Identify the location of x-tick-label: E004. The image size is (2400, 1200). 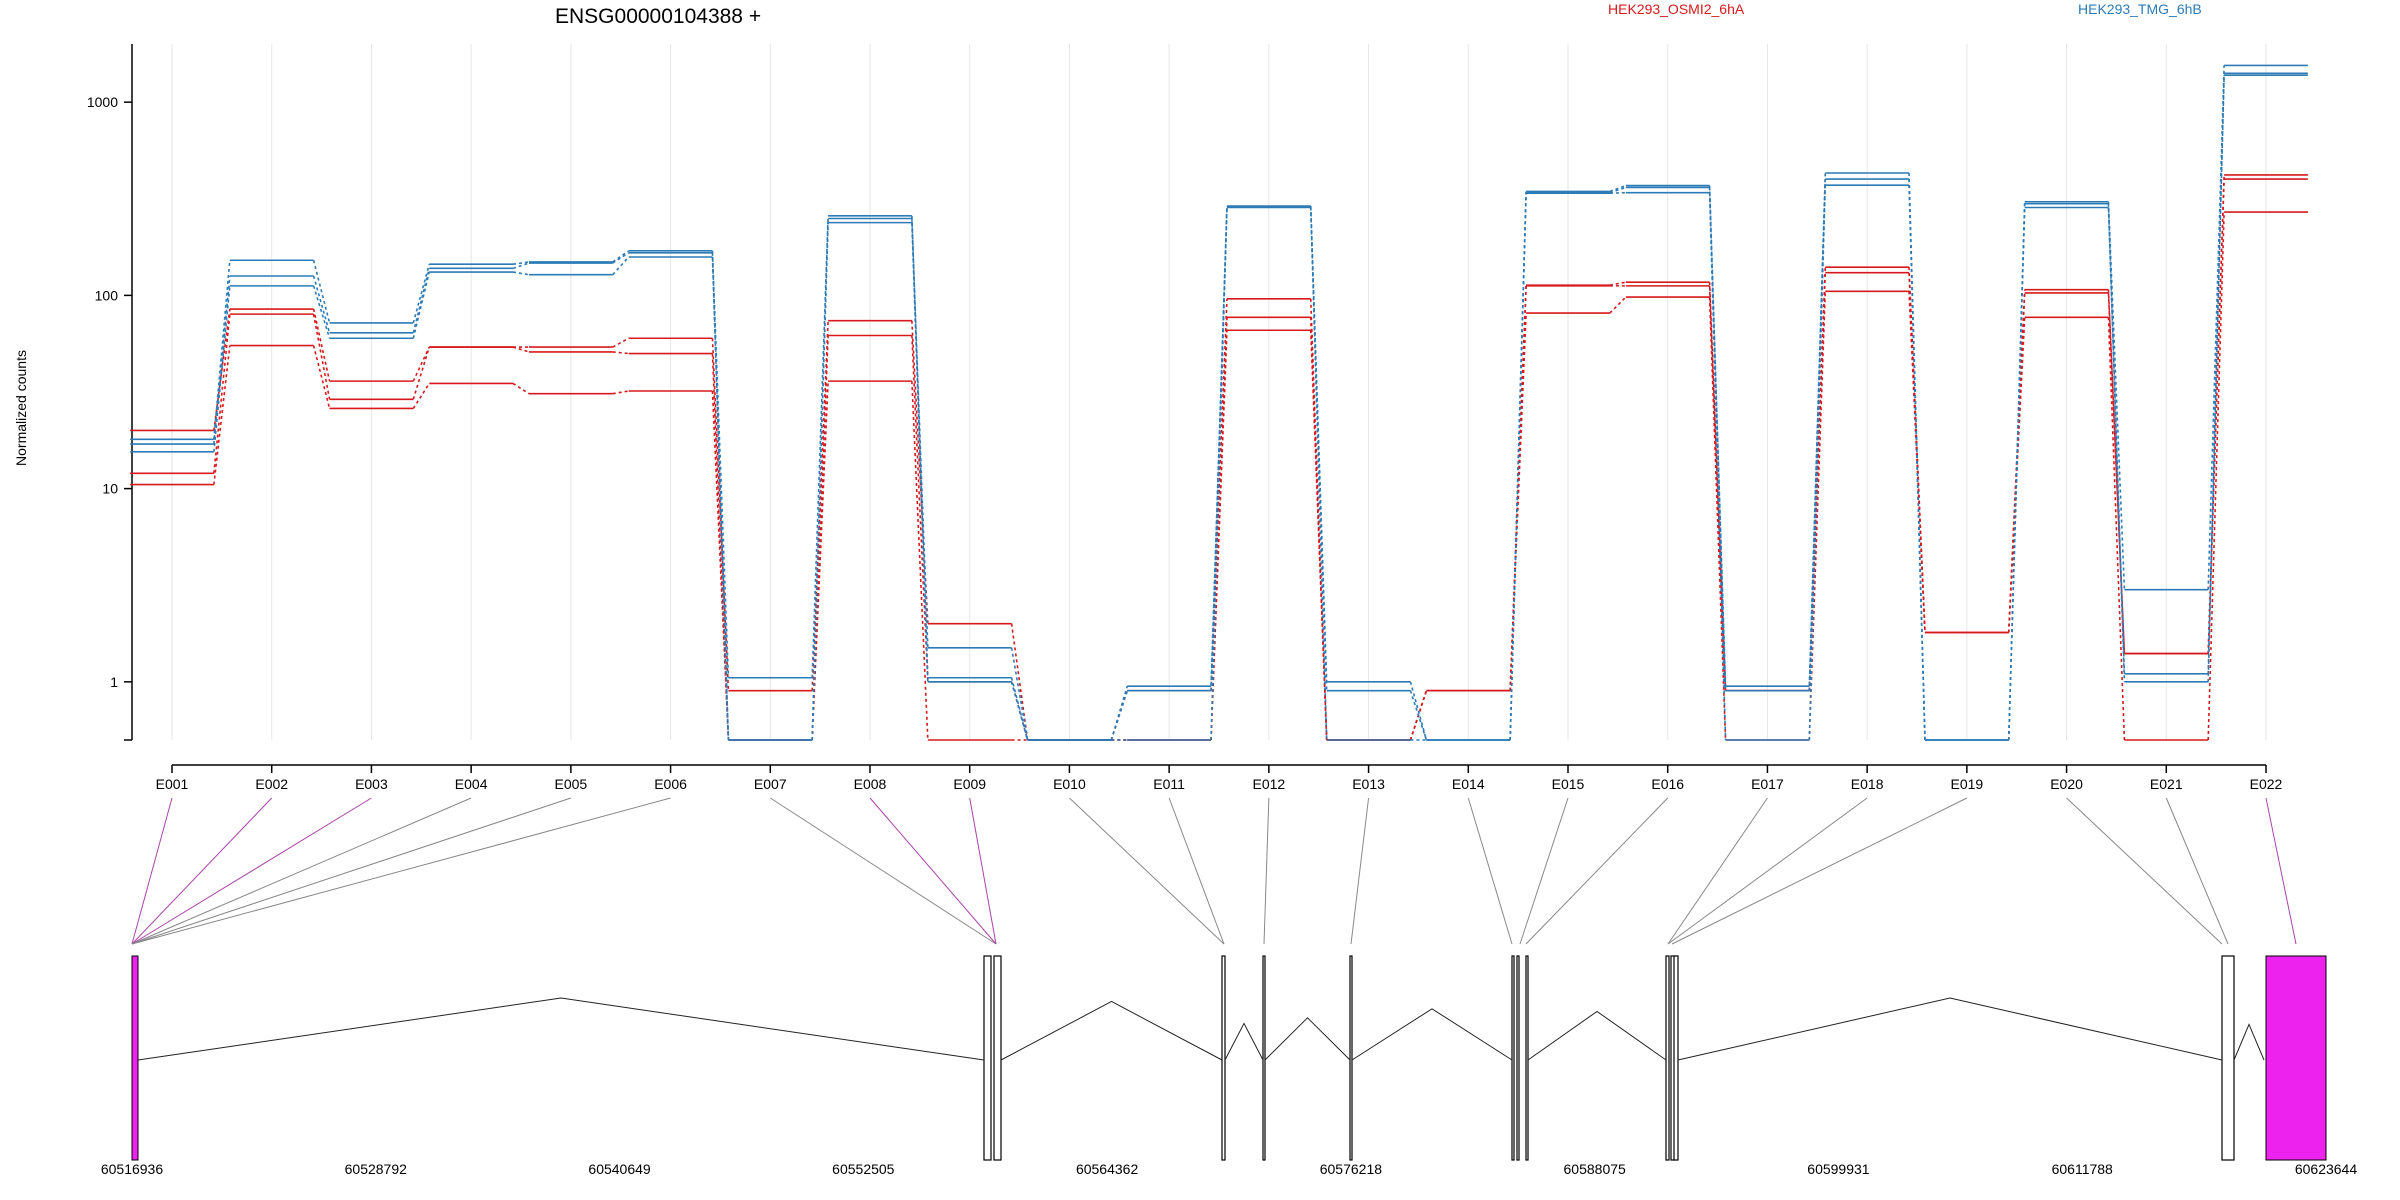
(471, 784).